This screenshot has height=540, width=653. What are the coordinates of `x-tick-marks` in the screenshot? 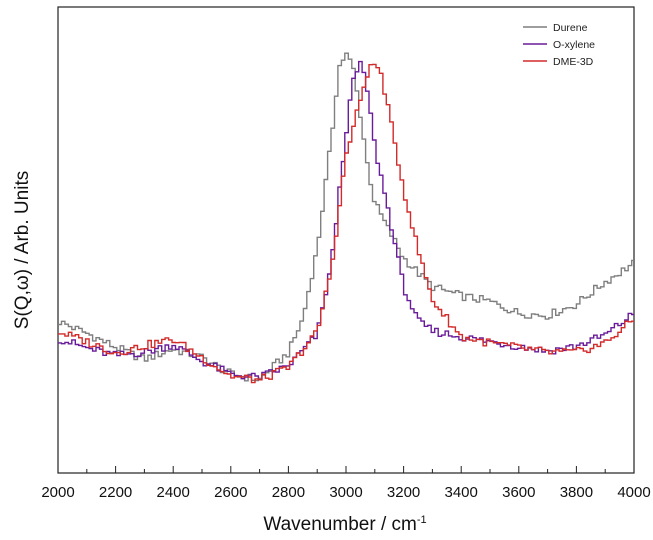 It's located at (346, 469).